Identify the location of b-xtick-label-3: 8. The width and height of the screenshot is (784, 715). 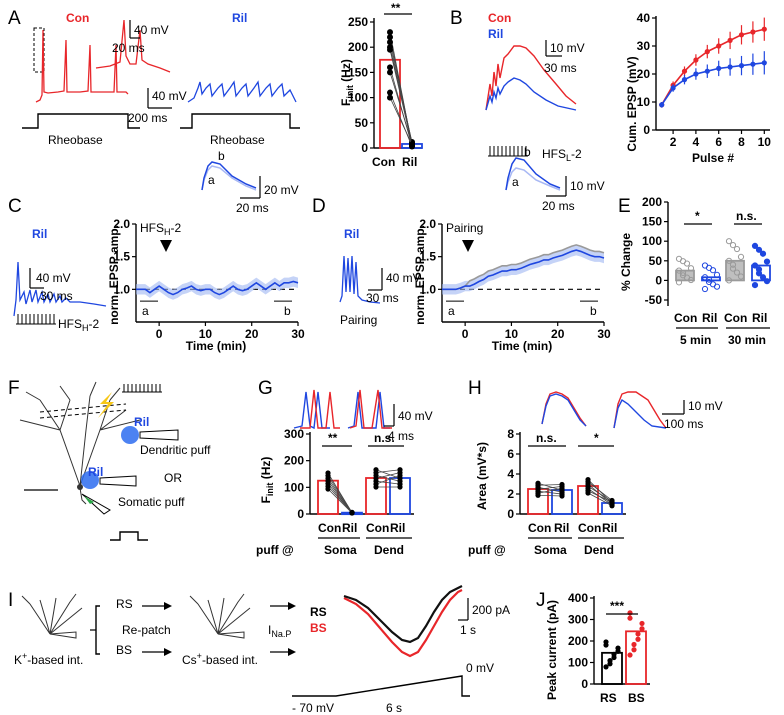
(741, 142).